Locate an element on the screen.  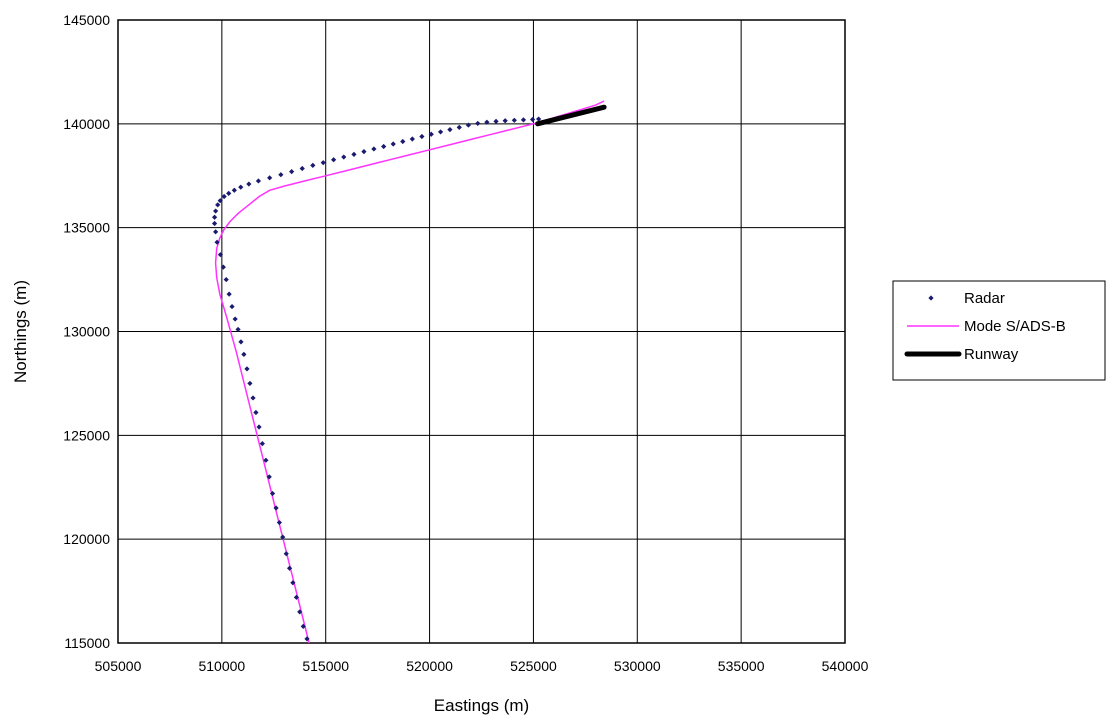
x-tick-label: 515000 is located at coordinates (325, 666).